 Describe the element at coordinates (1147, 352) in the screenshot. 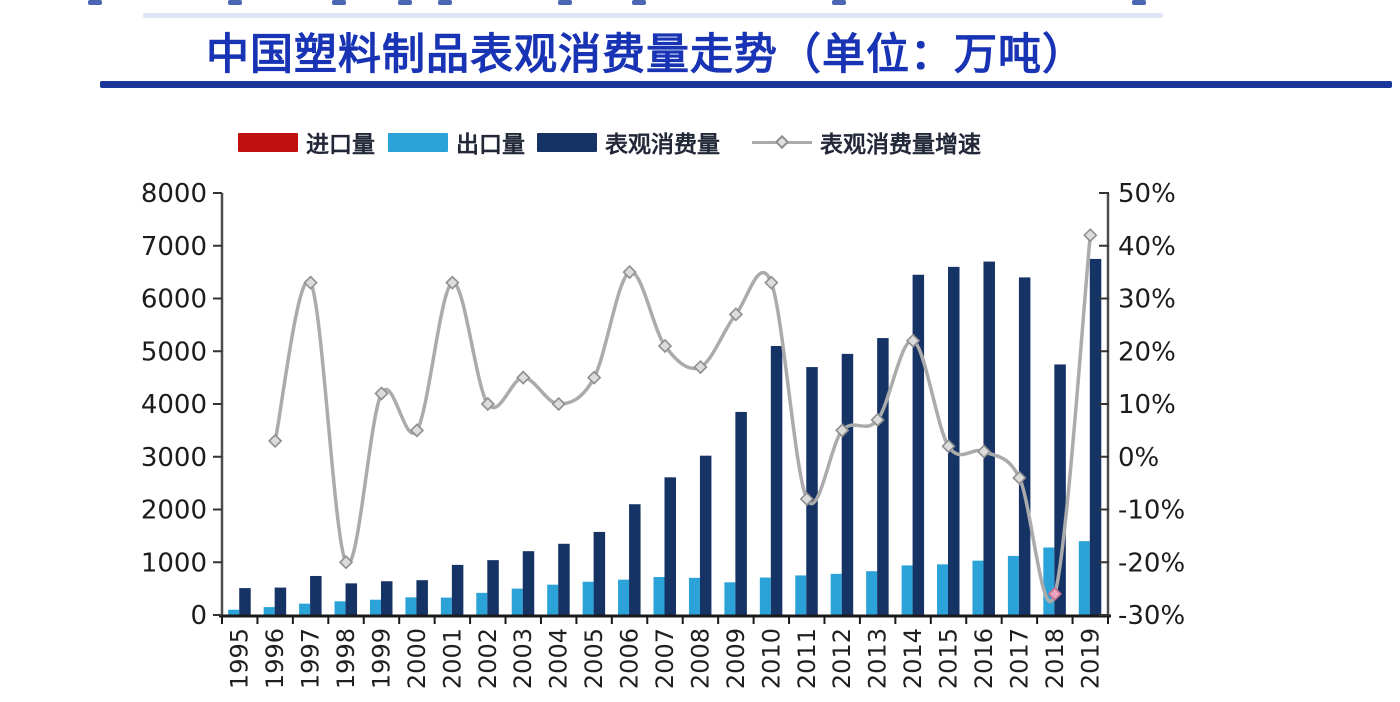

I see `right-axis-label-20%: 20%` at that location.